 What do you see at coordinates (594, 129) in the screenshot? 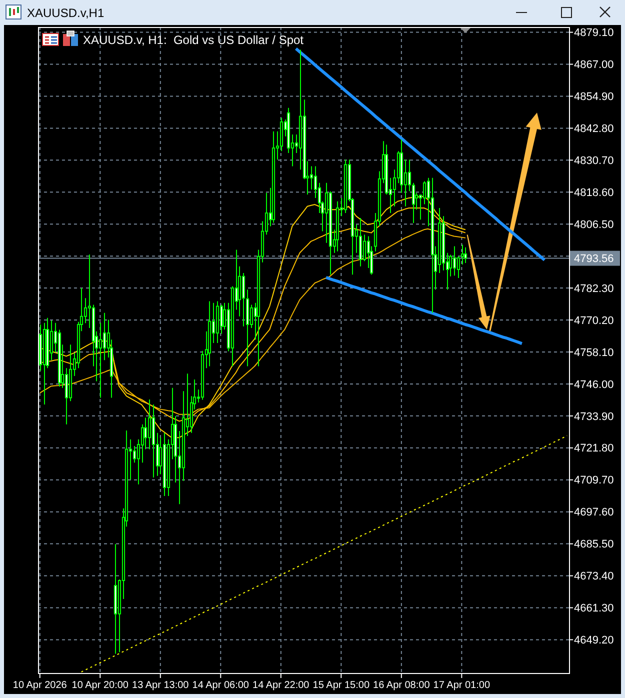
I see `y-tick-label: 4842.80` at bounding box center [594, 129].